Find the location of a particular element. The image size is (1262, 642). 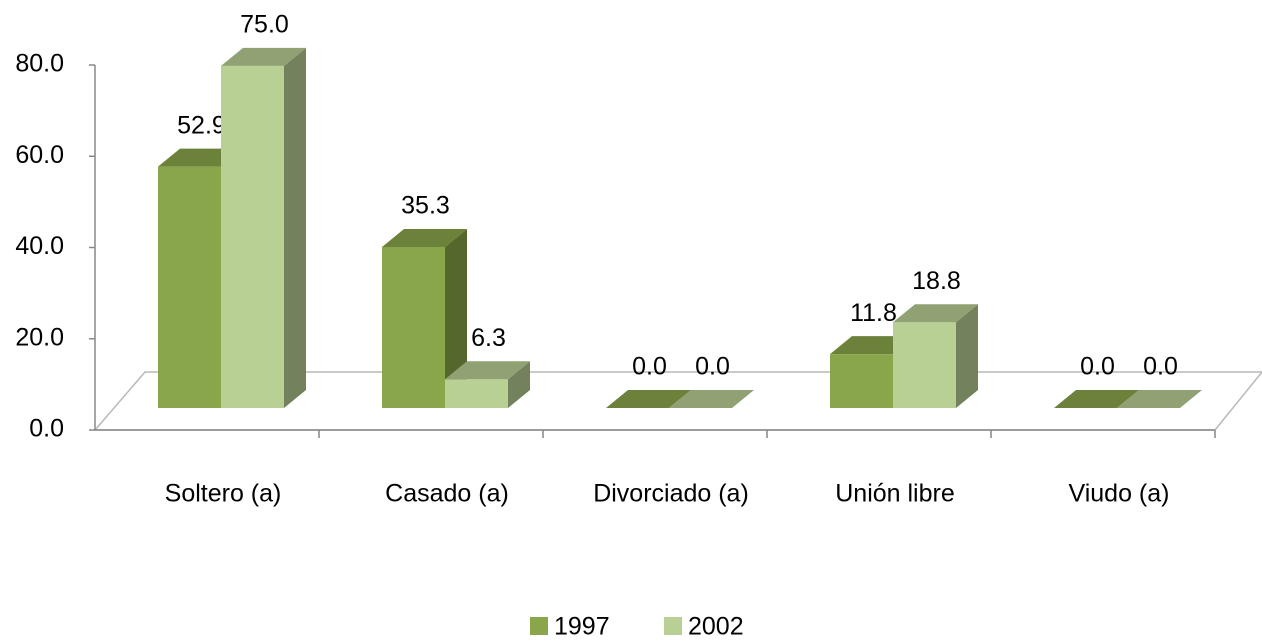

y-tick-label: 80.0 is located at coordinates (39, 64).